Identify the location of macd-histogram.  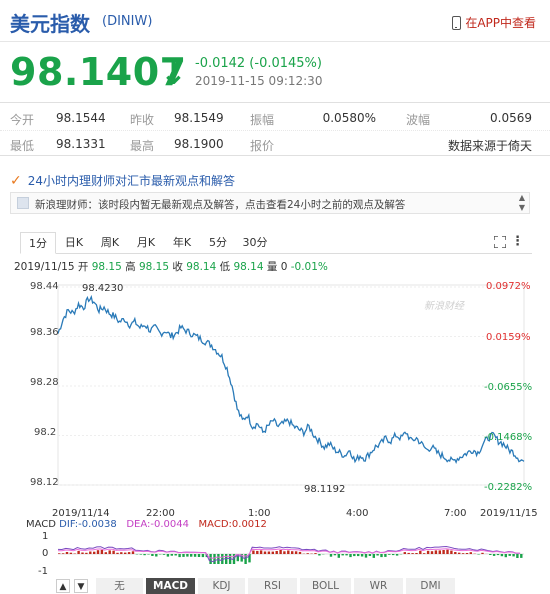
(290, 556).